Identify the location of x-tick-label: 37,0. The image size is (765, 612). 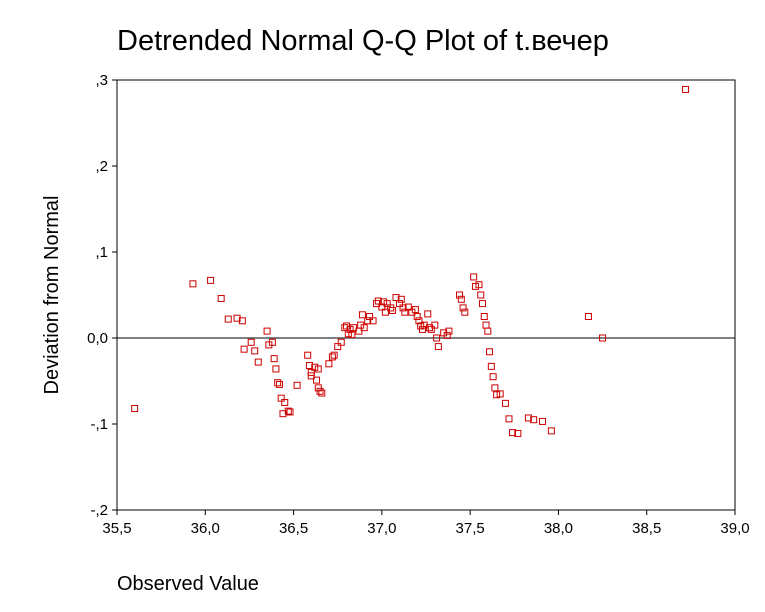
(381, 528).